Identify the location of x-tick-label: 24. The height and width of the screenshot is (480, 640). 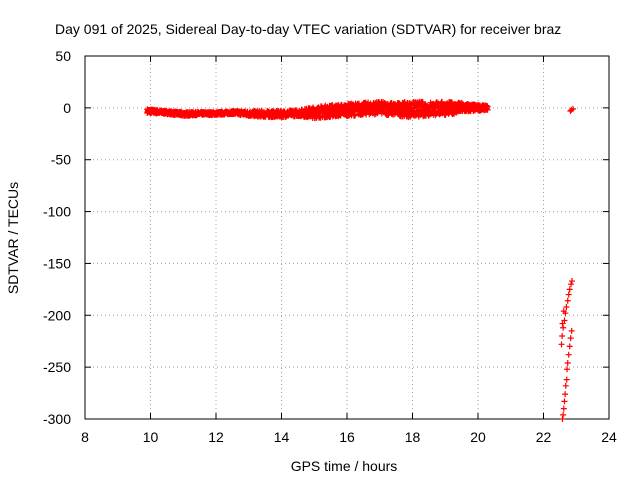
(609, 437).